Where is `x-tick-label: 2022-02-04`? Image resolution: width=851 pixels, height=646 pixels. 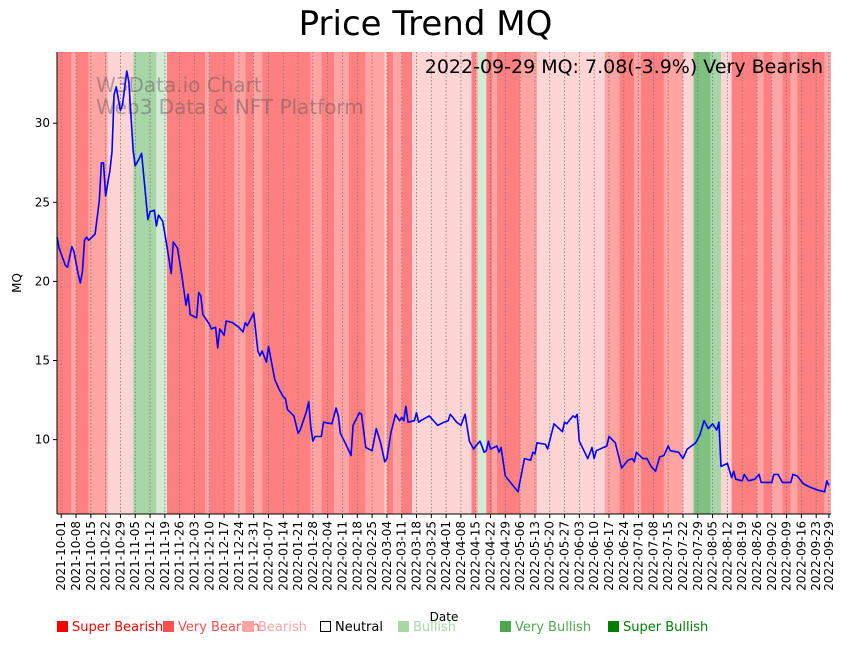
x-tick-label: 2022-02-04 is located at coordinates (328, 556).